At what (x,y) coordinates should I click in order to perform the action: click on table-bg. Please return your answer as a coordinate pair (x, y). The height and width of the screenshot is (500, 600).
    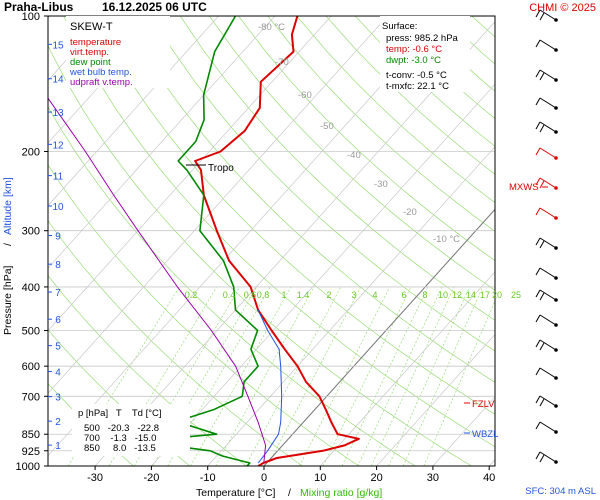
    Looking at the image, I should click on (131, 430).